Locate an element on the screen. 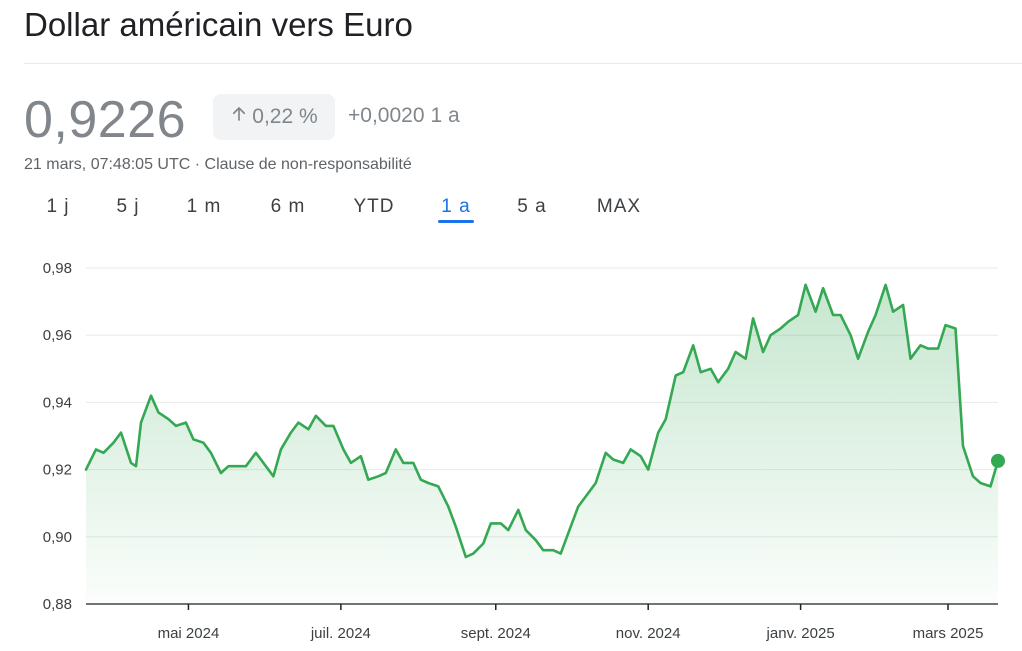 This screenshot has height=651, width=1022. y-tick-label: 0,88 is located at coordinates (57, 604).